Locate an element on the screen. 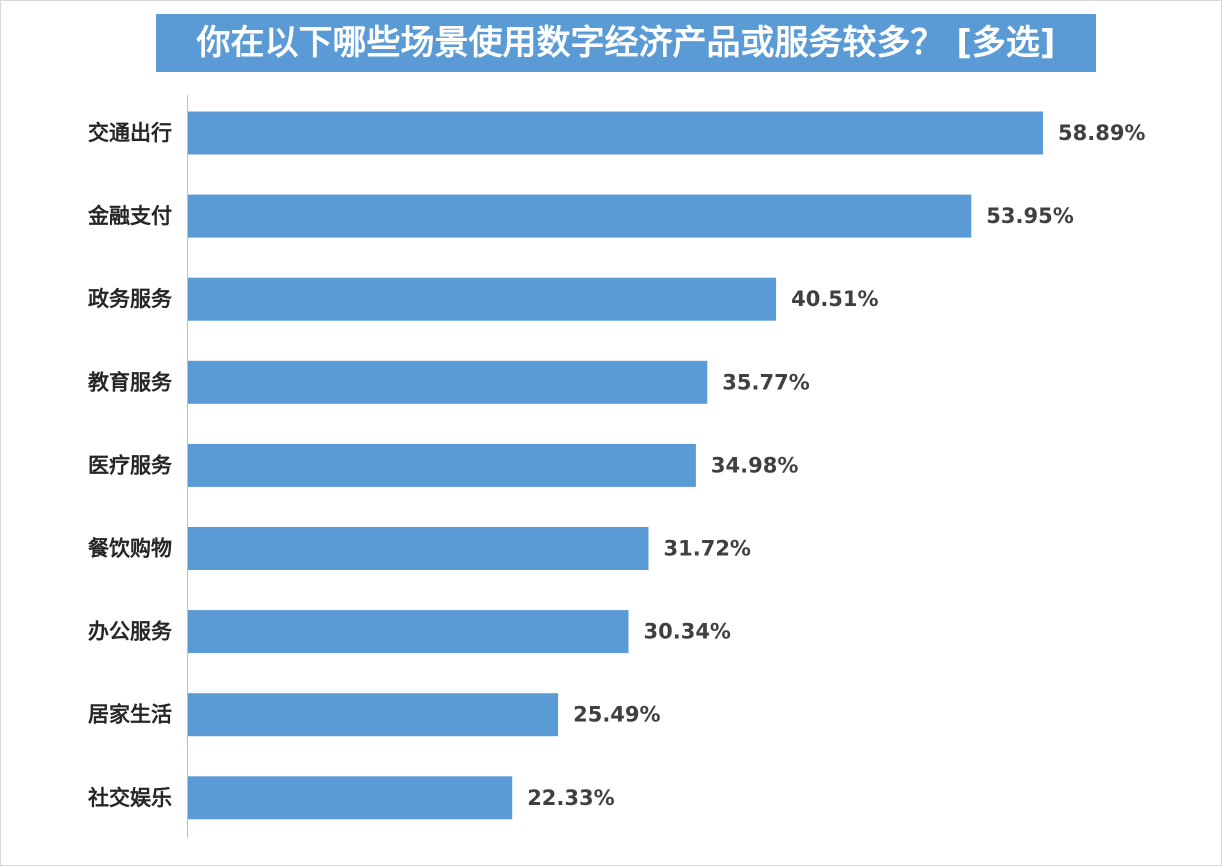  value-label: 30.34% is located at coordinates (687, 632).